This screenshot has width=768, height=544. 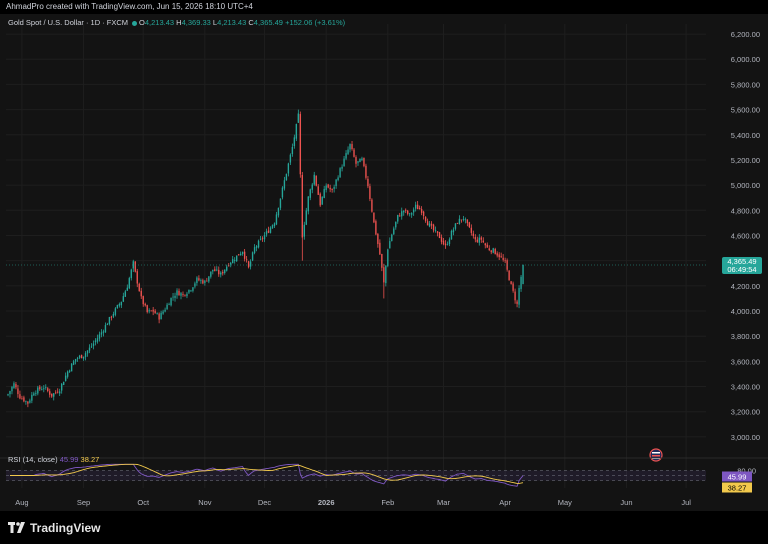 What do you see at coordinates (745, 110) in the screenshot?
I see `y-tick-label: 5,600.00` at bounding box center [745, 110].